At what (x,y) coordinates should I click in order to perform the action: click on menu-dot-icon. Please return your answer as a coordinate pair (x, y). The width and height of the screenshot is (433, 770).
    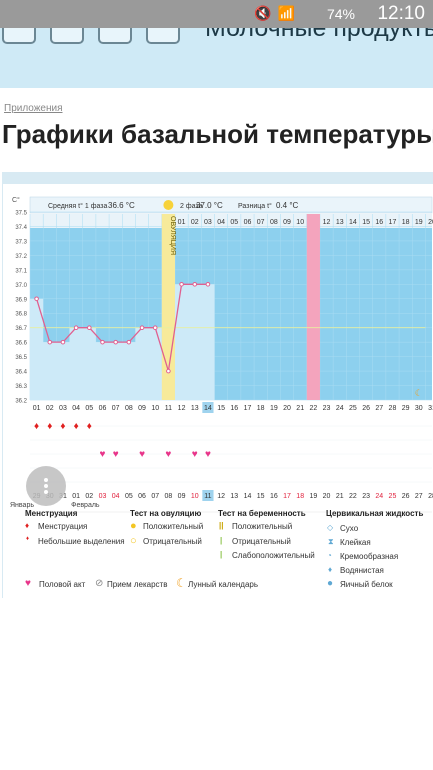
    Looking at the image, I should click on (46, 480).